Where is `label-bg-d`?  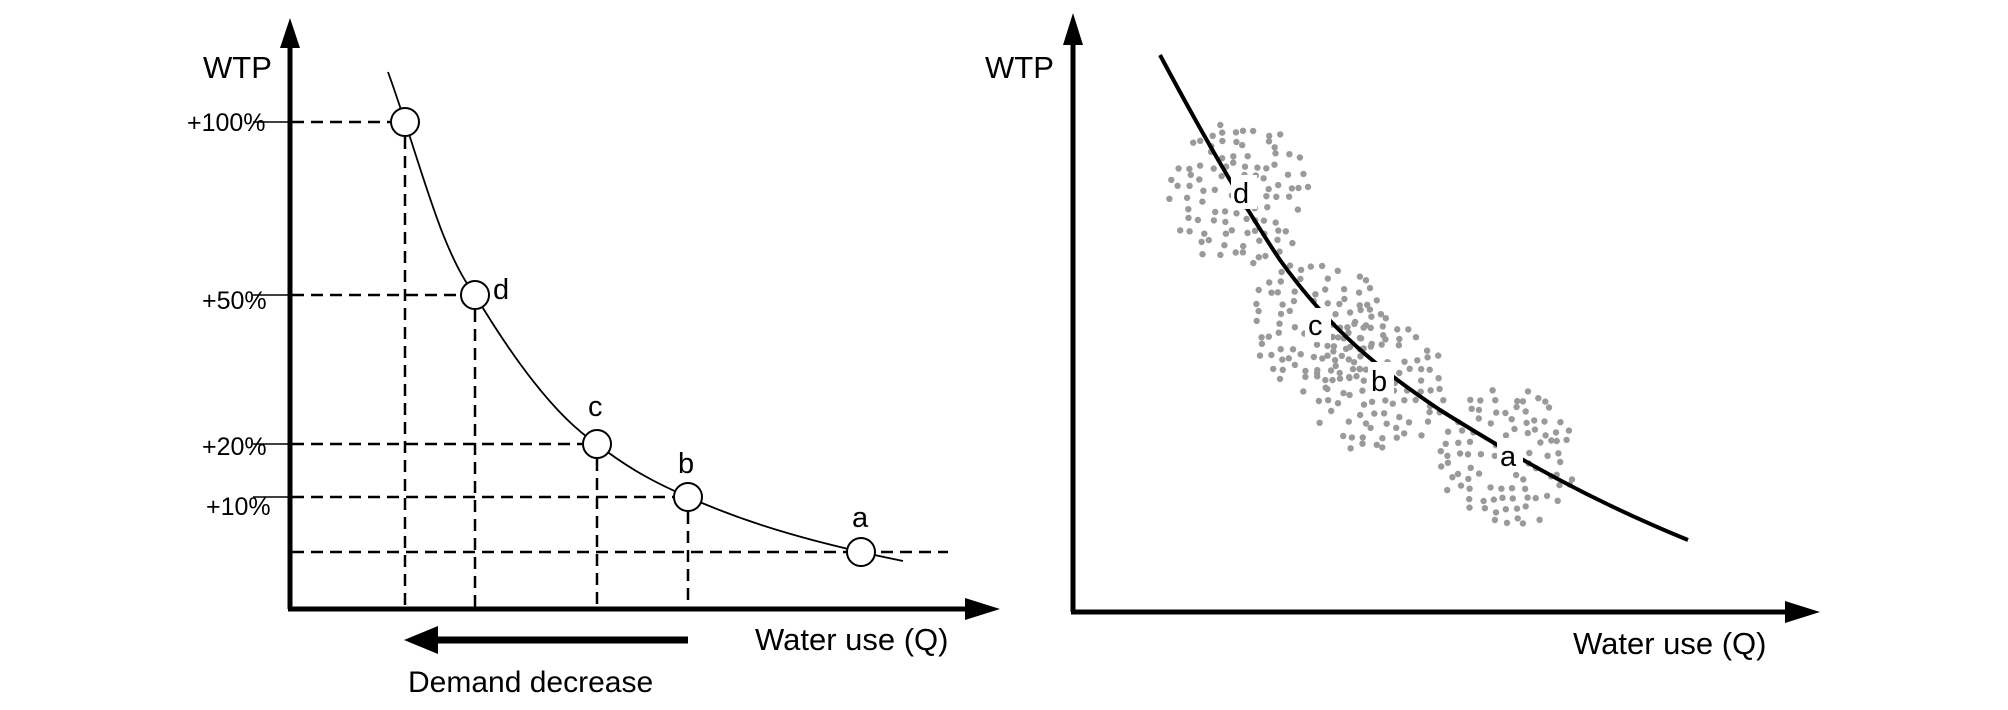 label-bg-d is located at coordinates (1244, 192).